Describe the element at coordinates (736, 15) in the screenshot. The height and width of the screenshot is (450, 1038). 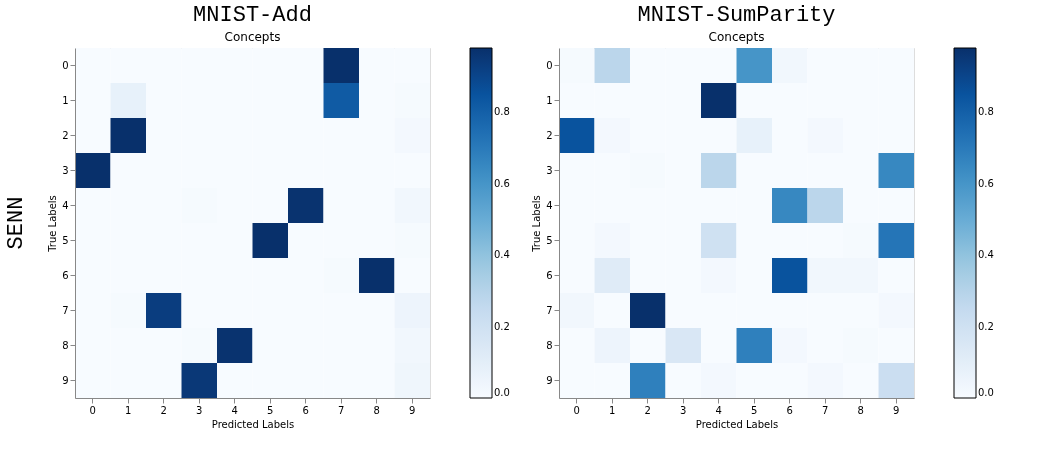
I see `chart-title: MNIST-SumParity` at that location.